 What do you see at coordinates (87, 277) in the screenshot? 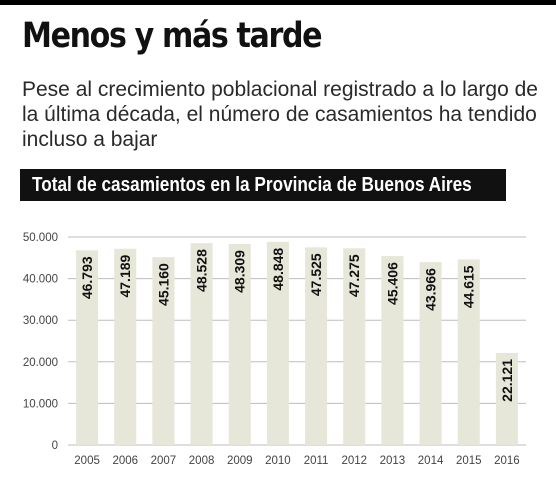
I see `bar-value-label: 46.793` at bounding box center [87, 277].